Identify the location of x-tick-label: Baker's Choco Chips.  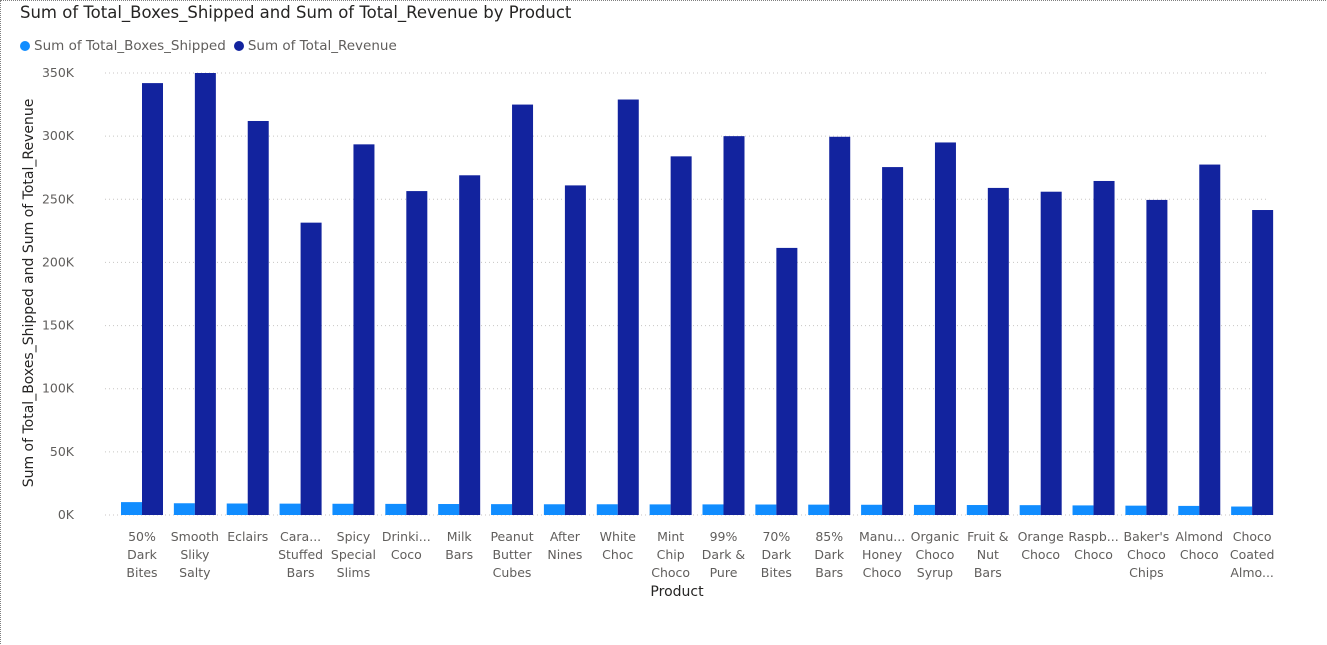
(1147, 554).